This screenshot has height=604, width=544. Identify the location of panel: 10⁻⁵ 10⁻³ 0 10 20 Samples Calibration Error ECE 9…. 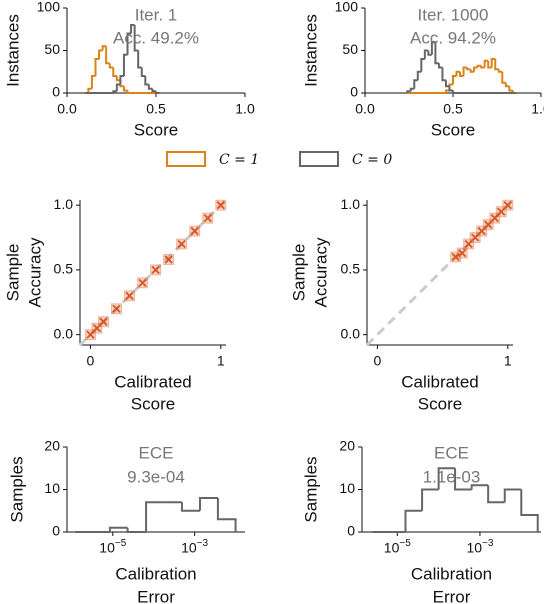
(126, 521).